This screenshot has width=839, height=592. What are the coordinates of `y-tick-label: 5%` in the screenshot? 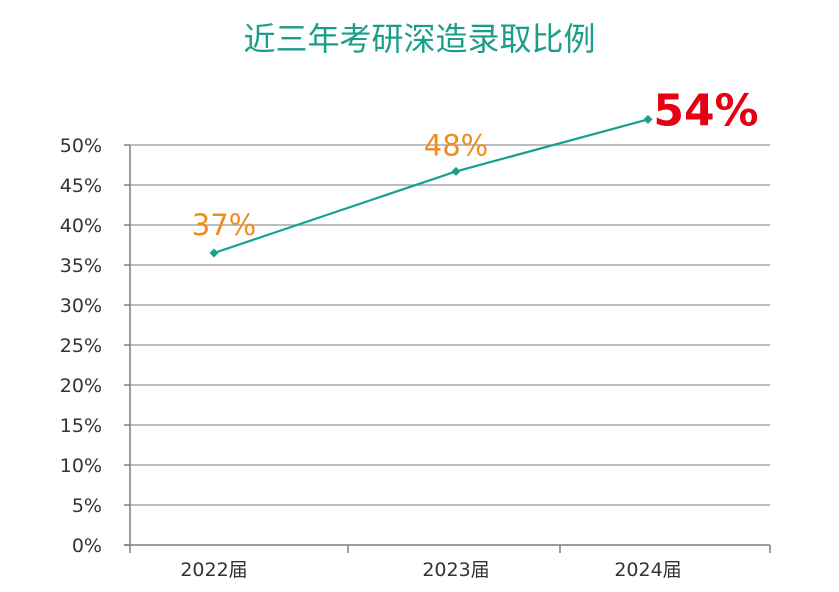 It's located at (87, 506).